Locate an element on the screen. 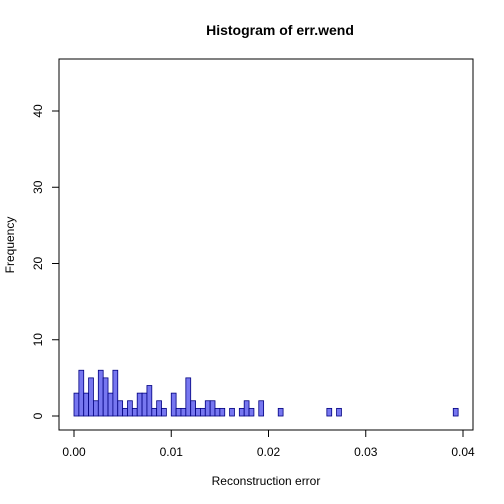 This screenshot has height=504, width=504. y-tick-label: 40 is located at coordinates (38, 111).